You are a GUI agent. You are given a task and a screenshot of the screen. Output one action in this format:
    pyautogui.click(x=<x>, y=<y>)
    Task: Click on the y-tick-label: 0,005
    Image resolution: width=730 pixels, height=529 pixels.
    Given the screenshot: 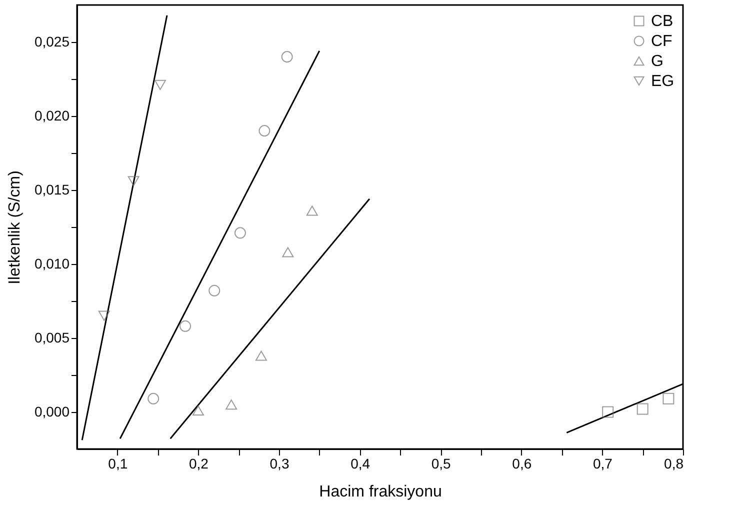 What is the action you would take?
    pyautogui.click(x=52, y=338)
    